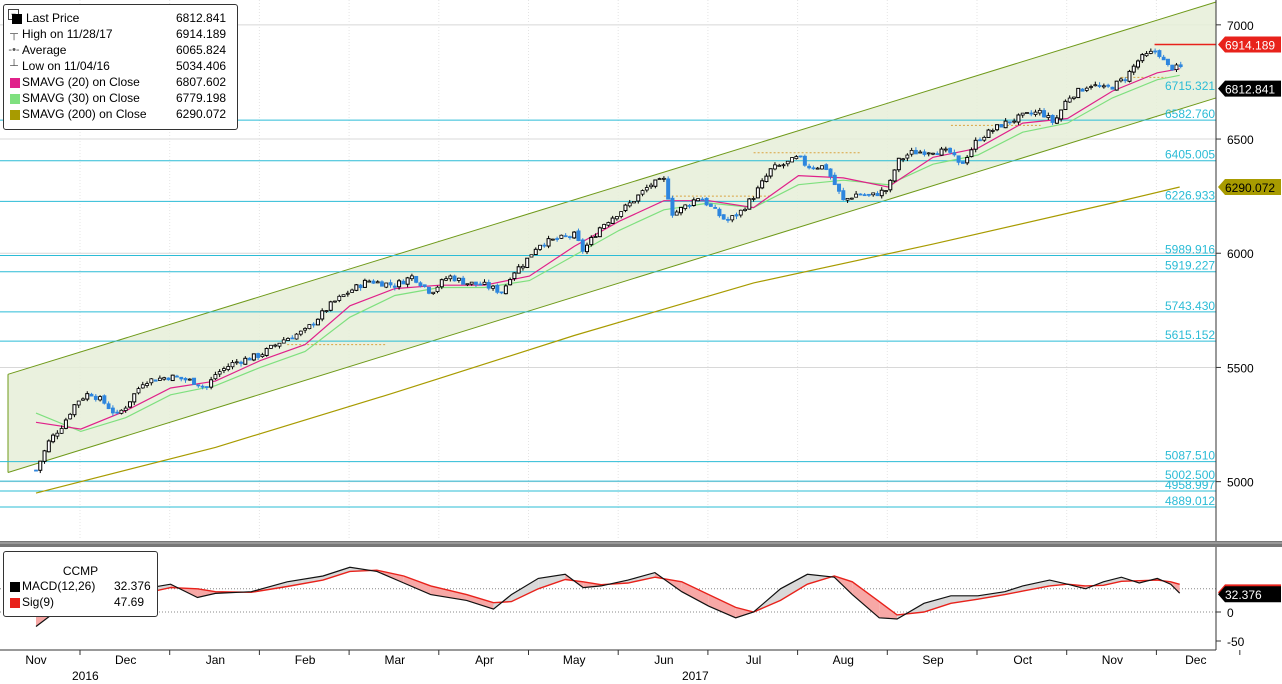  I want to click on macd-y-tick-label: -50, so click(1236, 642).